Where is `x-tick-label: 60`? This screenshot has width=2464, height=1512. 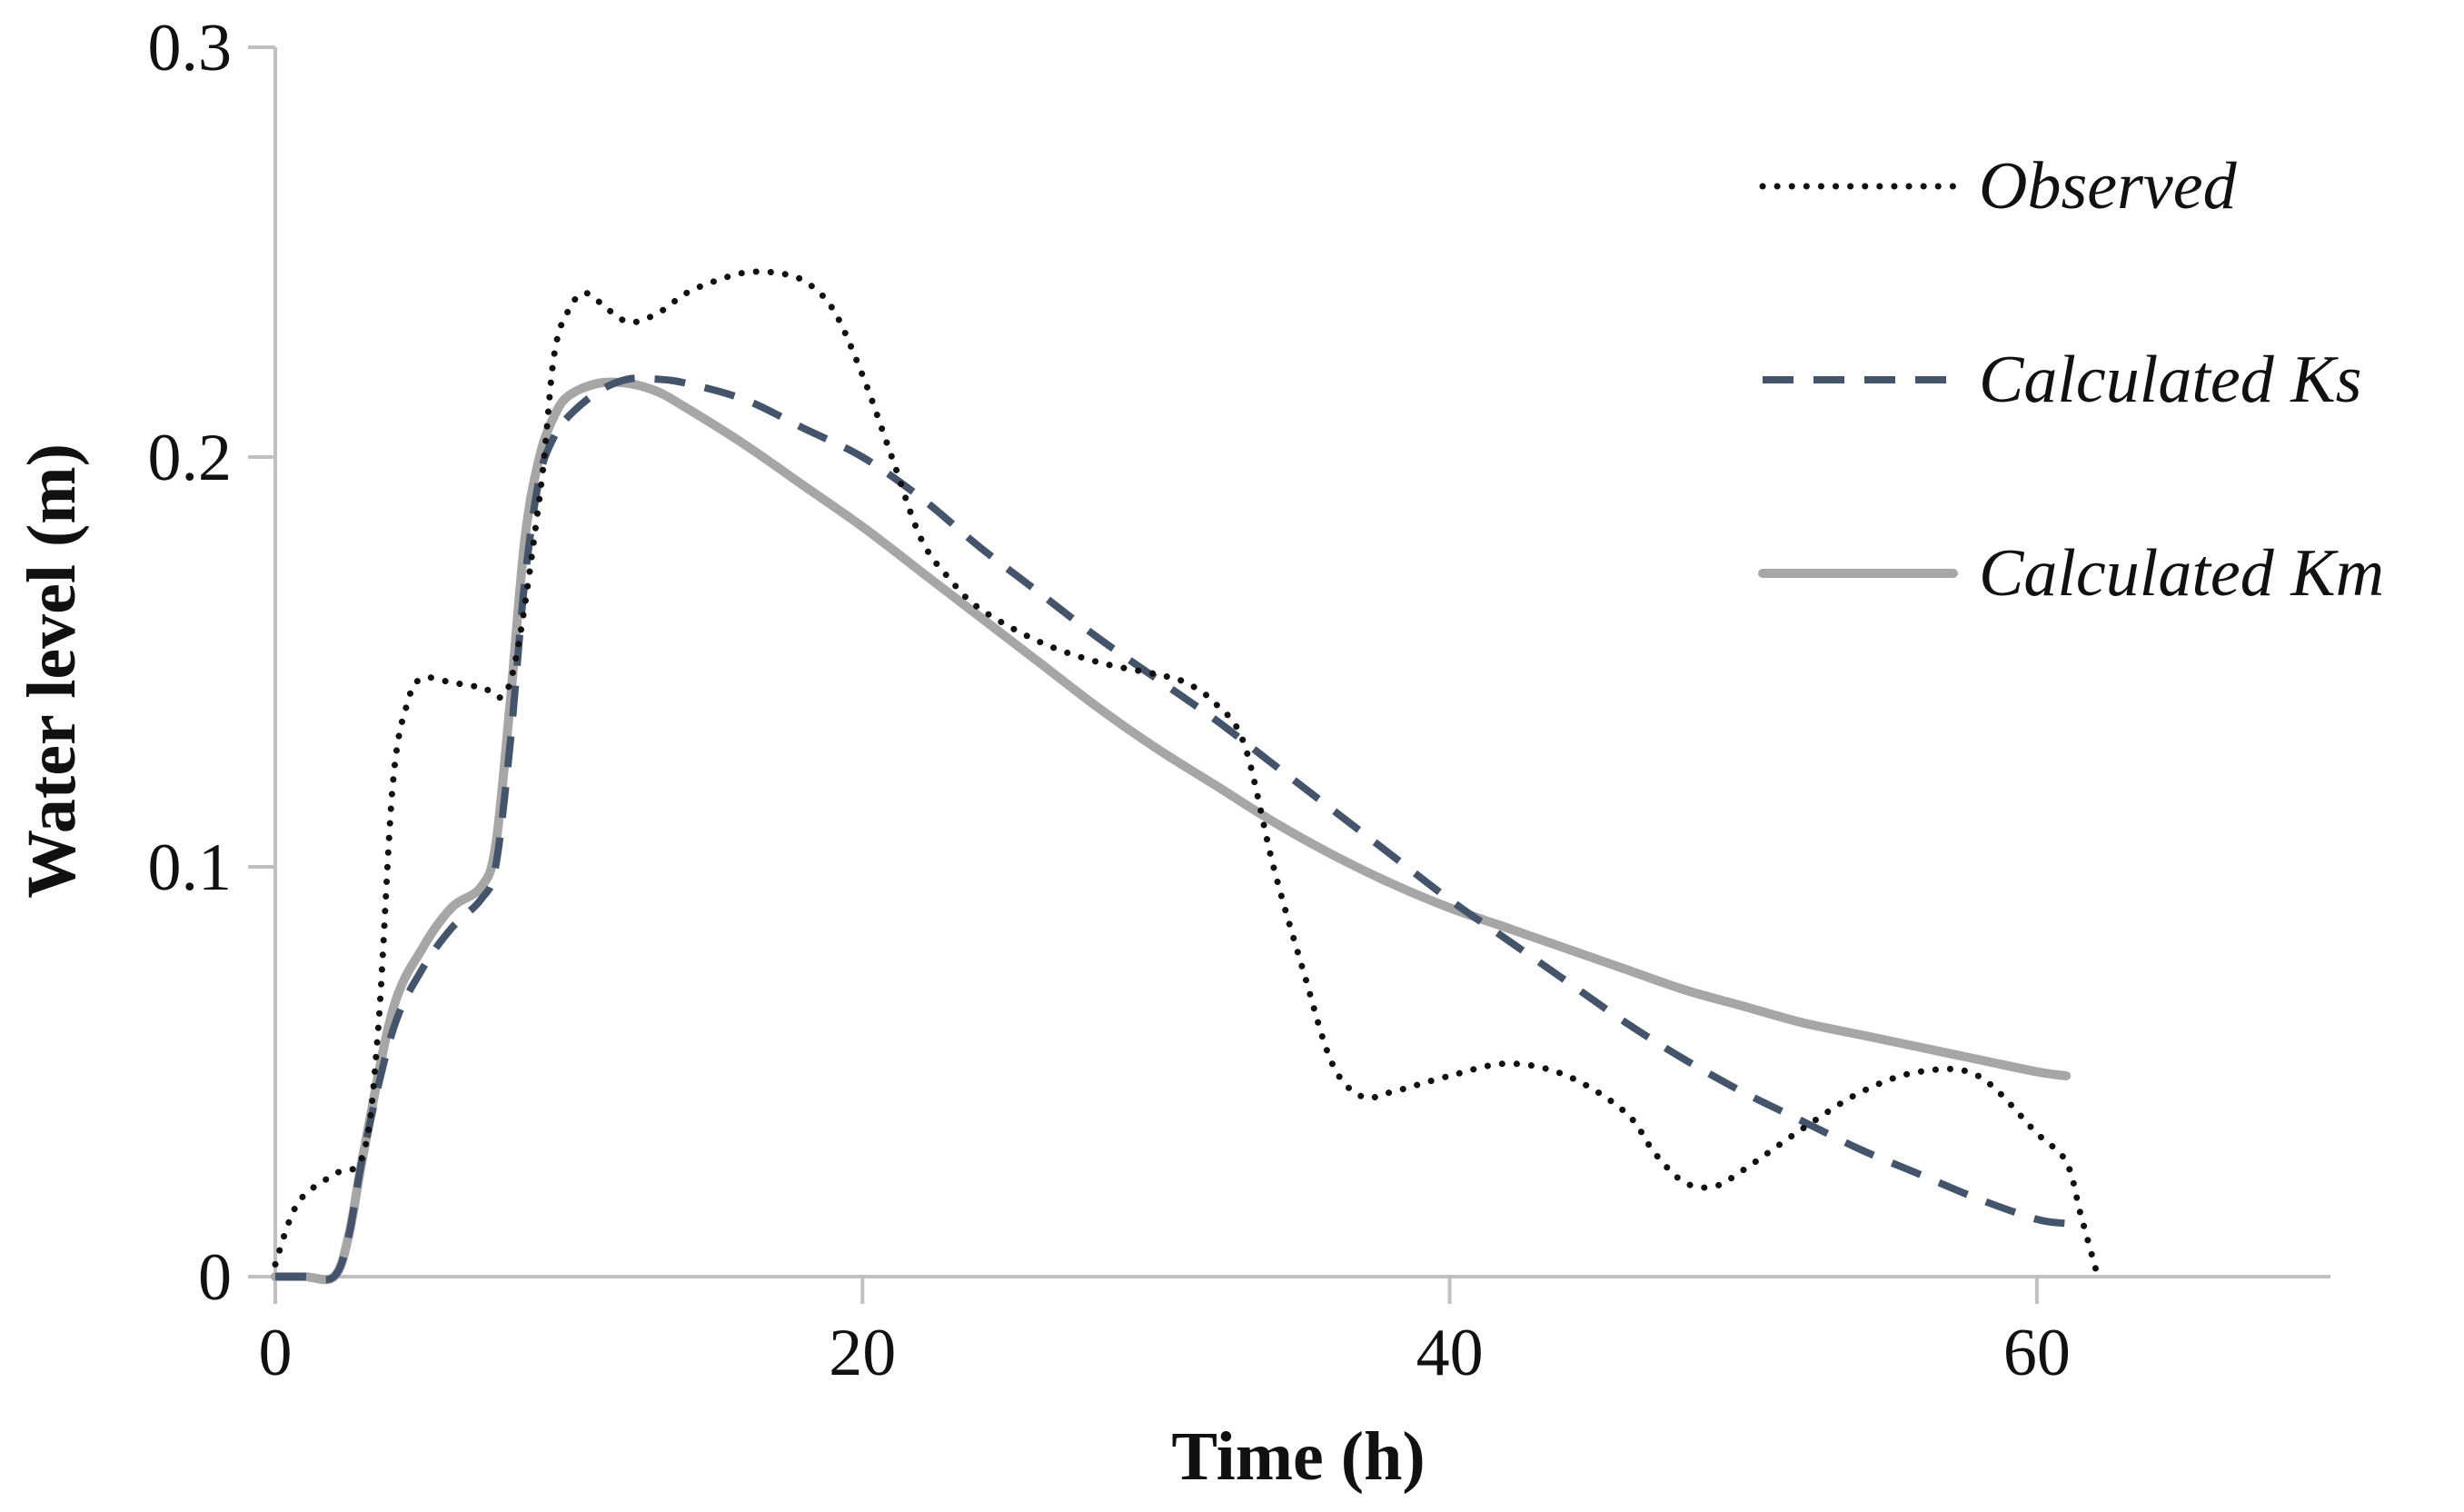 x-tick-label: 60 is located at coordinates (2037, 1353).